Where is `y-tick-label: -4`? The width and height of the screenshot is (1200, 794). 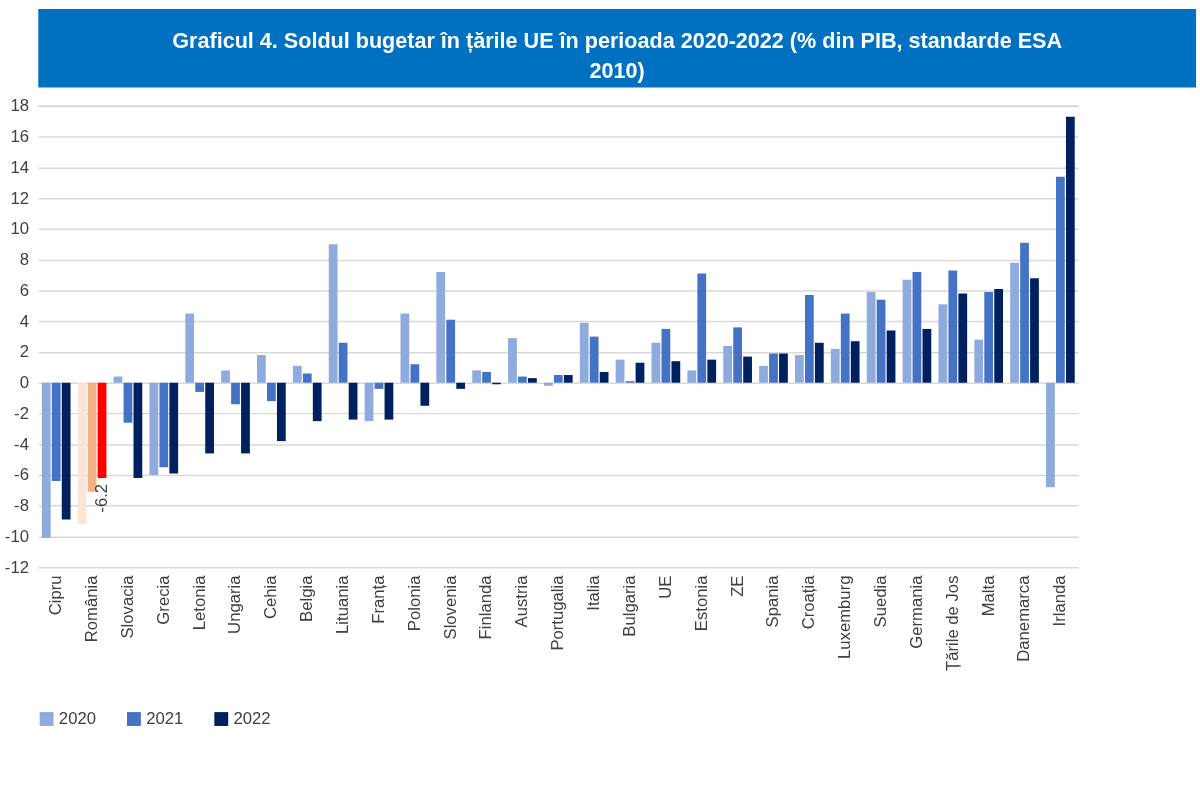 y-tick-label: -4 is located at coordinates (21, 444).